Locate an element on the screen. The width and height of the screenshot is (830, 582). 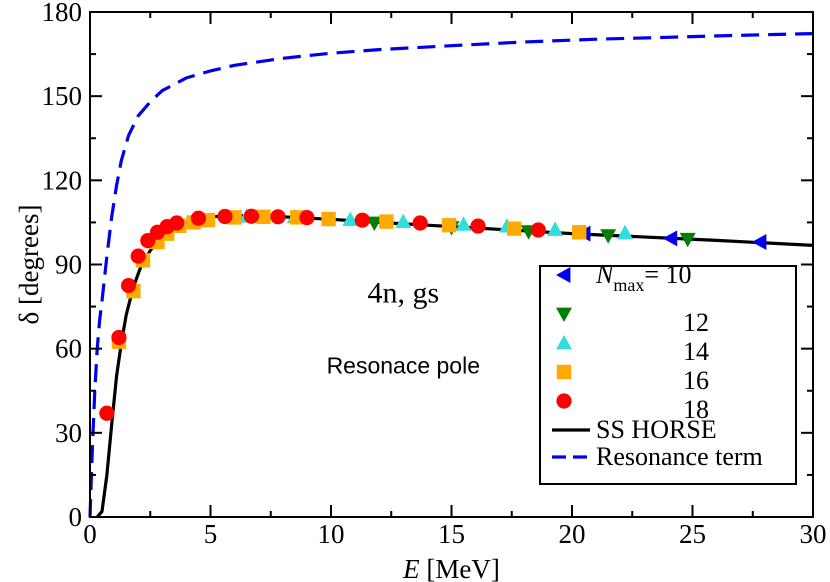
x-axis-title: E [MeV] is located at coordinates (451, 568).